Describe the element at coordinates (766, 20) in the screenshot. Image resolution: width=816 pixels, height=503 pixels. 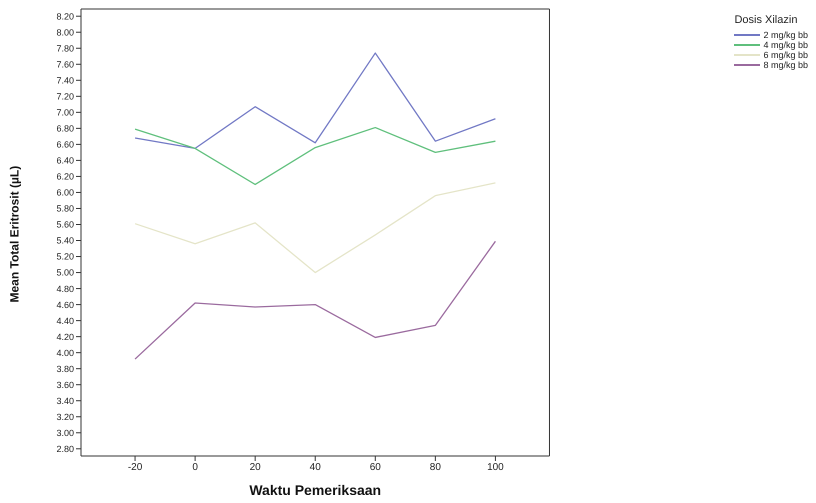
I see `legend-title: Dosis Xilazin` at that location.